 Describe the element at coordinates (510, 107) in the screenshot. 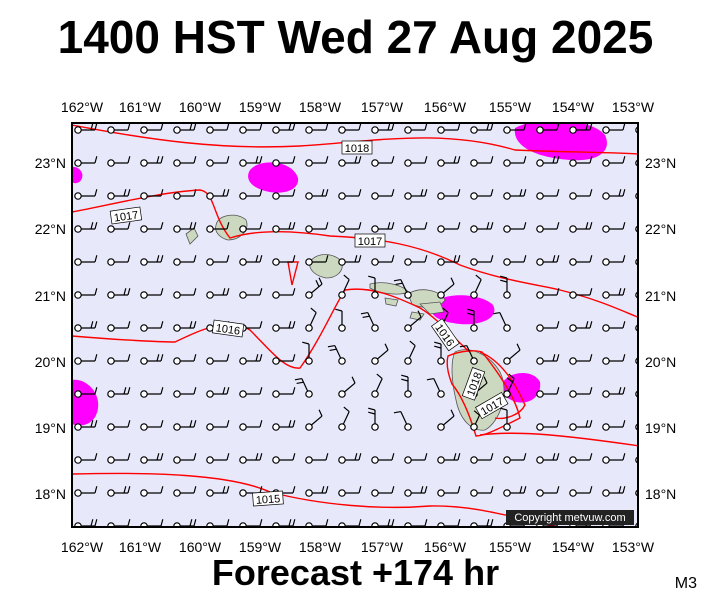

I see `lon-tick-top: 155°W` at that location.